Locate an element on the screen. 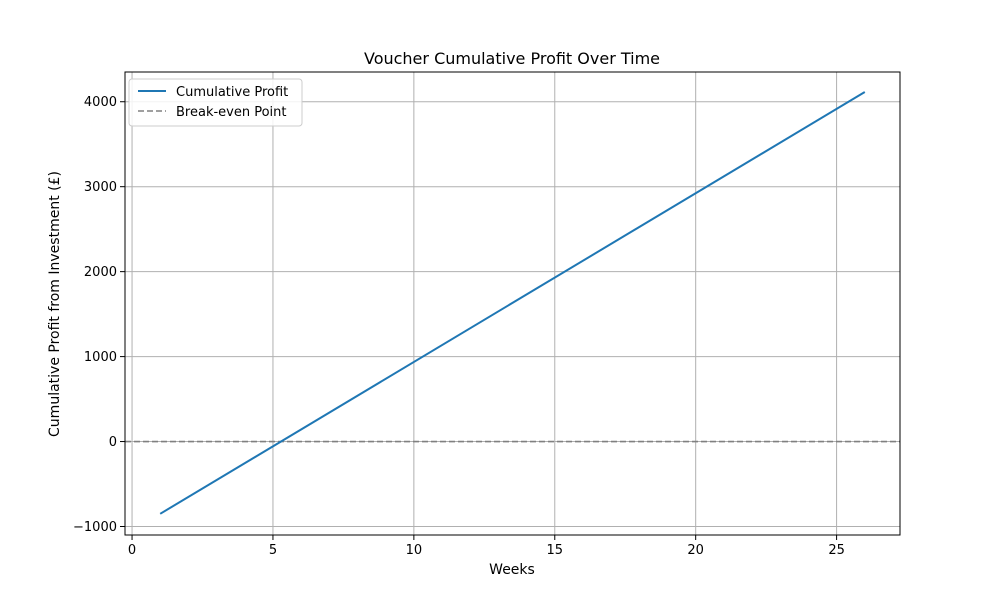 This screenshot has height=600, width=1000. legend-label-break-even: Break-even Point is located at coordinates (231, 112).